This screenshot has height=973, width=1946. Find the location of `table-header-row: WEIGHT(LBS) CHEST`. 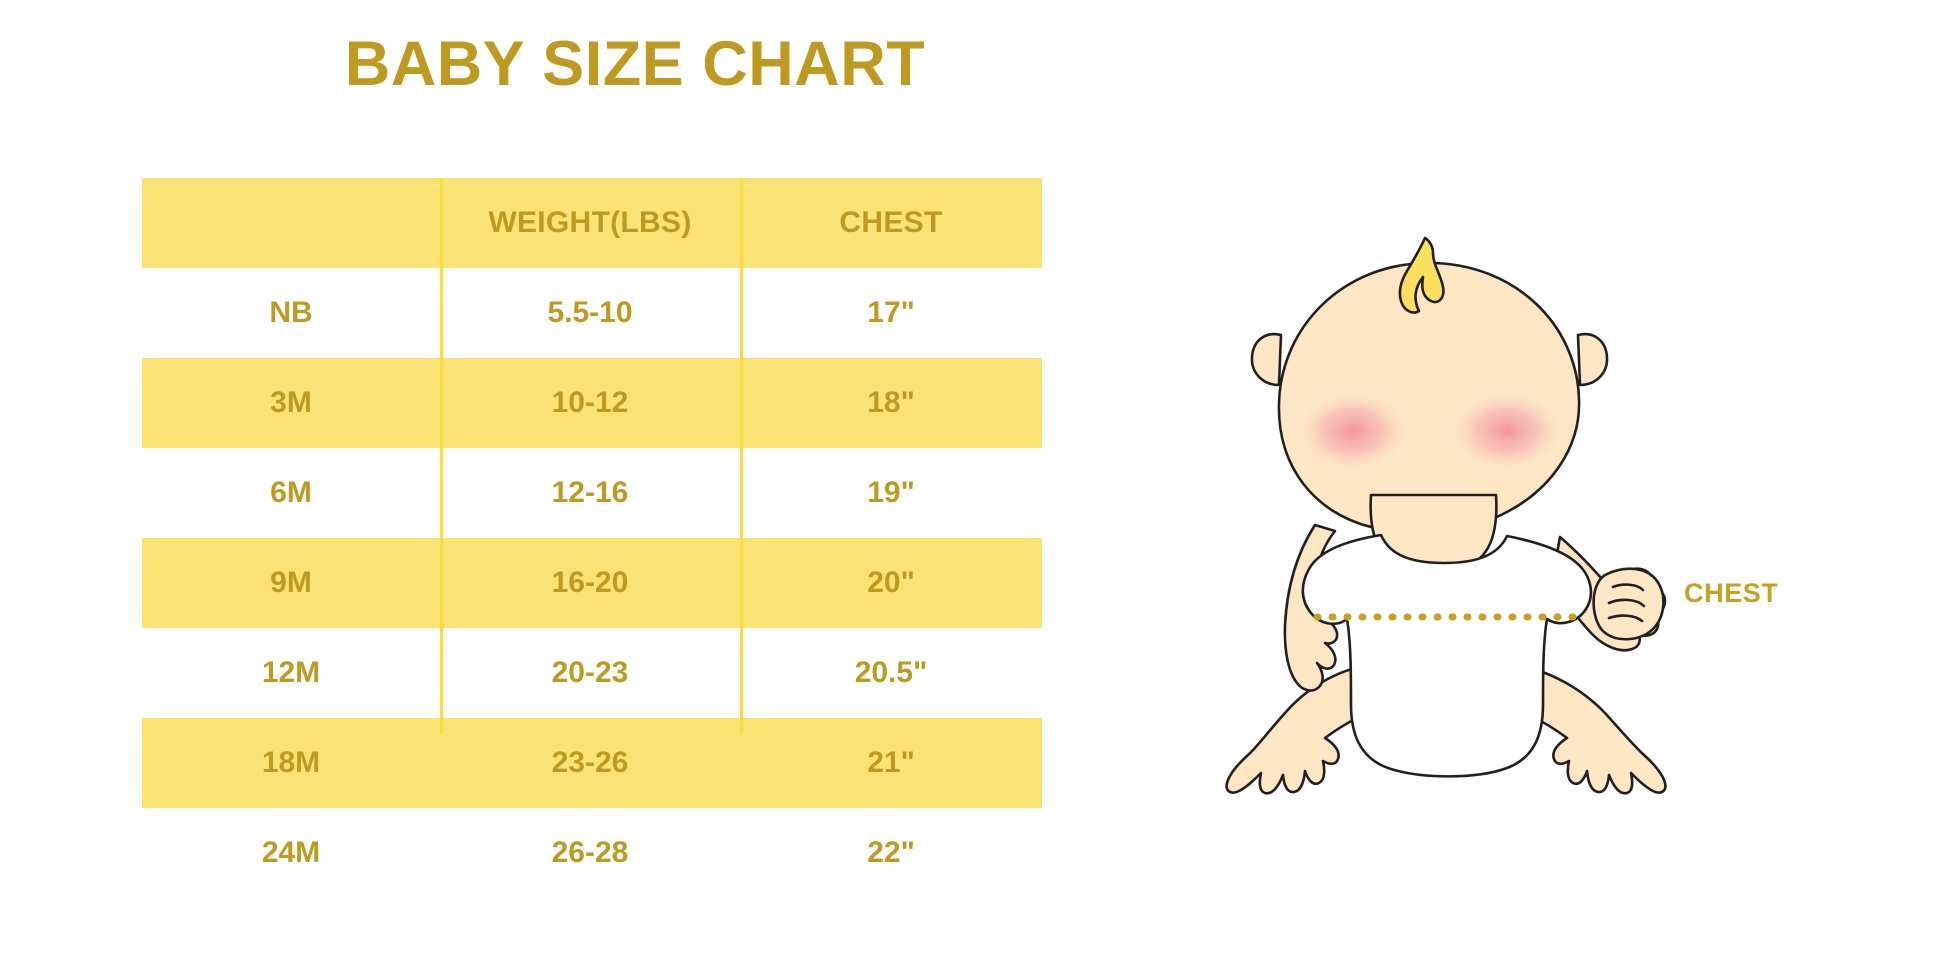

table-header-row: WEIGHT(LBS) CHEST is located at coordinates (592, 223).